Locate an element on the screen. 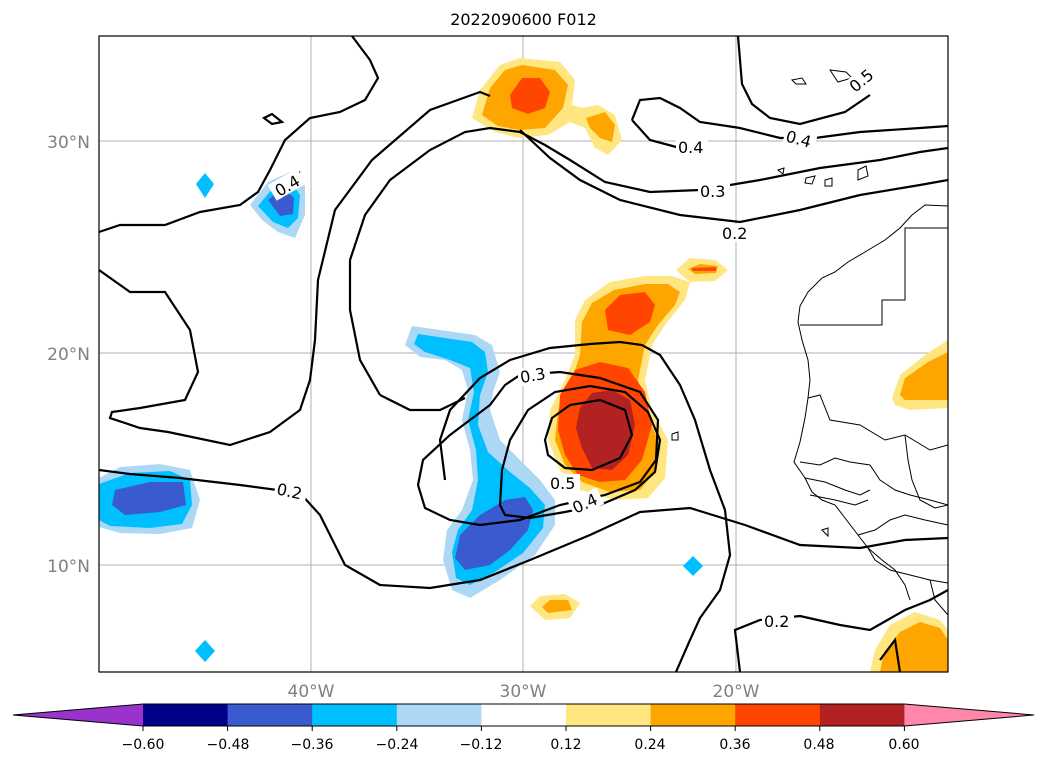  island-a is located at coordinates (828, 182).